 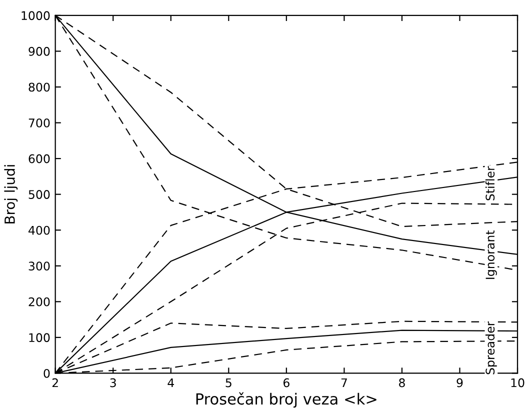 What do you see at coordinates (344, 383) in the screenshot?
I see `x-tick-label: 7` at bounding box center [344, 383].